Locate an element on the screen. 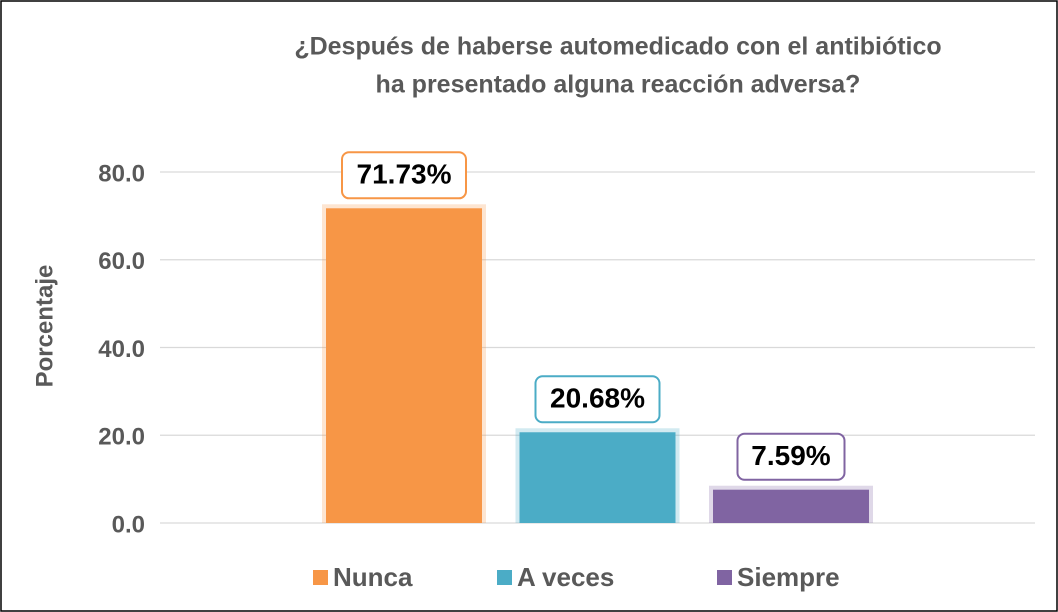 The height and width of the screenshot is (612, 1058). data-label: 71.73% is located at coordinates (404, 174).